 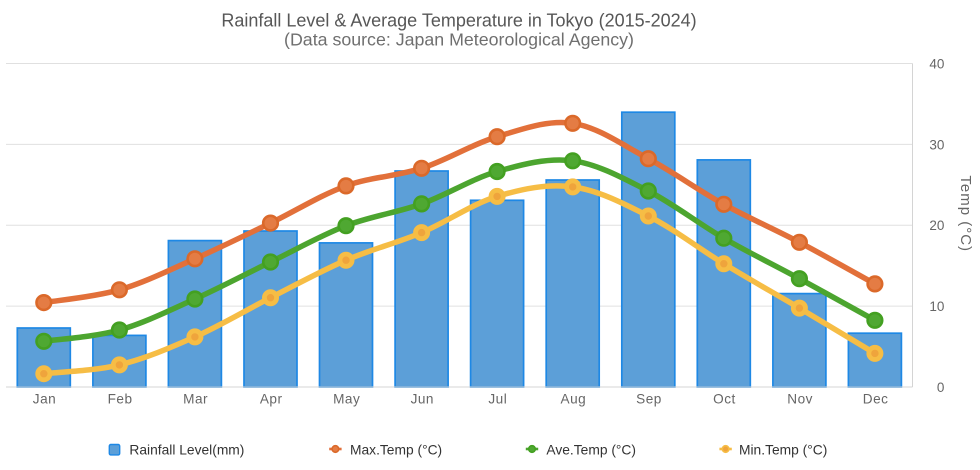 I want to click on svg-text: Mar, so click(x=195, y=398).